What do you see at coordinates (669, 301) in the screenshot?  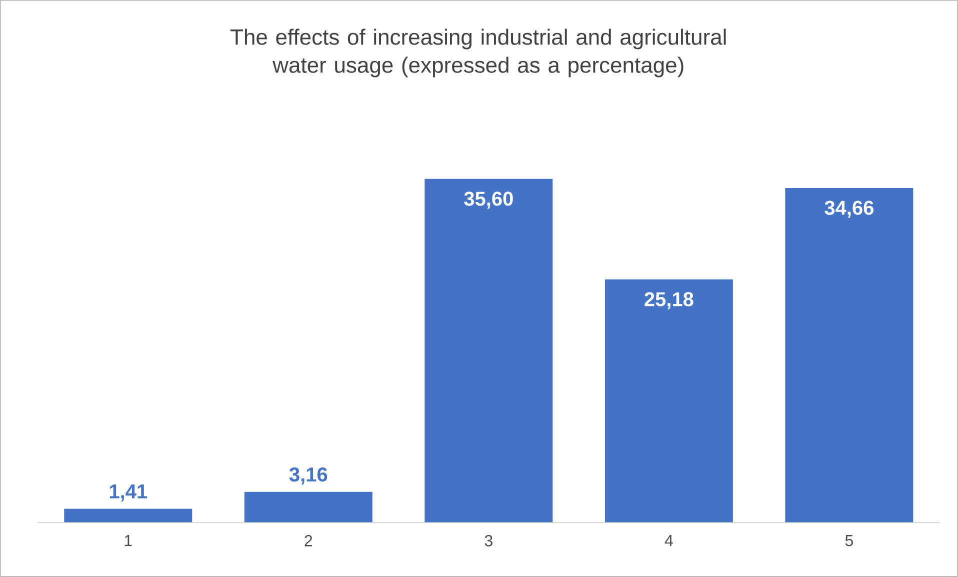 I see `data-label: 25,18` at bounding box center [669, 301].